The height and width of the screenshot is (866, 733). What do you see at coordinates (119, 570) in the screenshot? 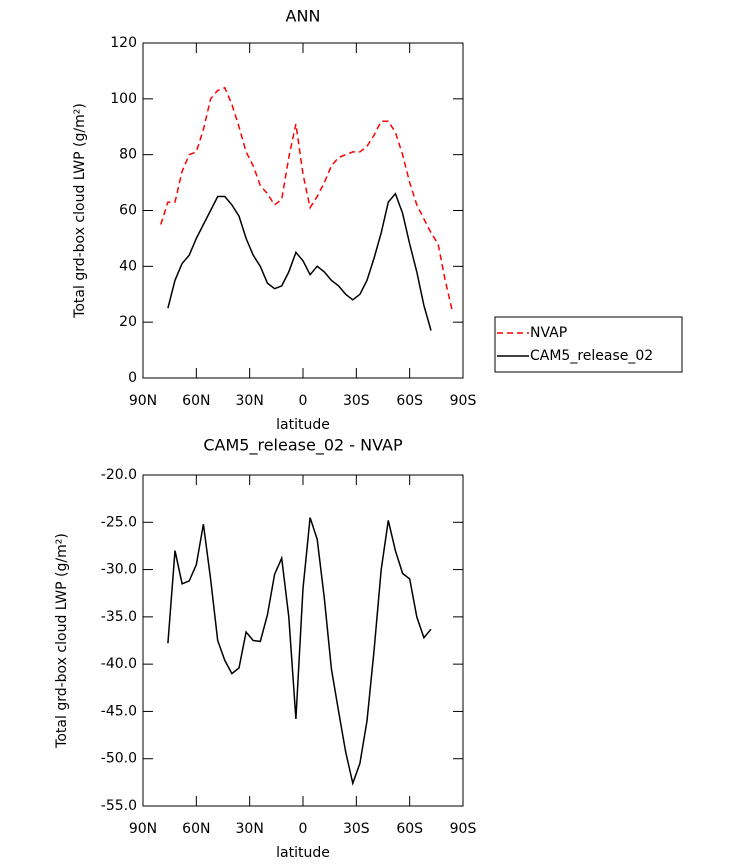
I see `y-tick-label: -30.0` at bounding box center [119, 570].